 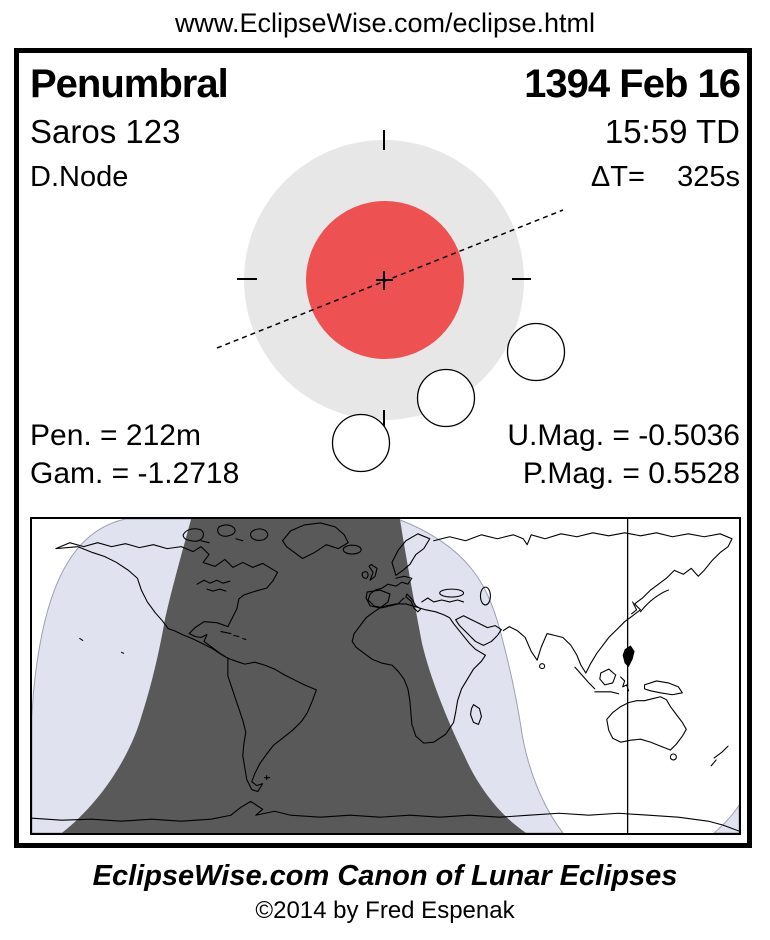 What do you see at coordinates (418, 673) in the screenshot?
I see `coast-africa` at bounding box center [418, 673].